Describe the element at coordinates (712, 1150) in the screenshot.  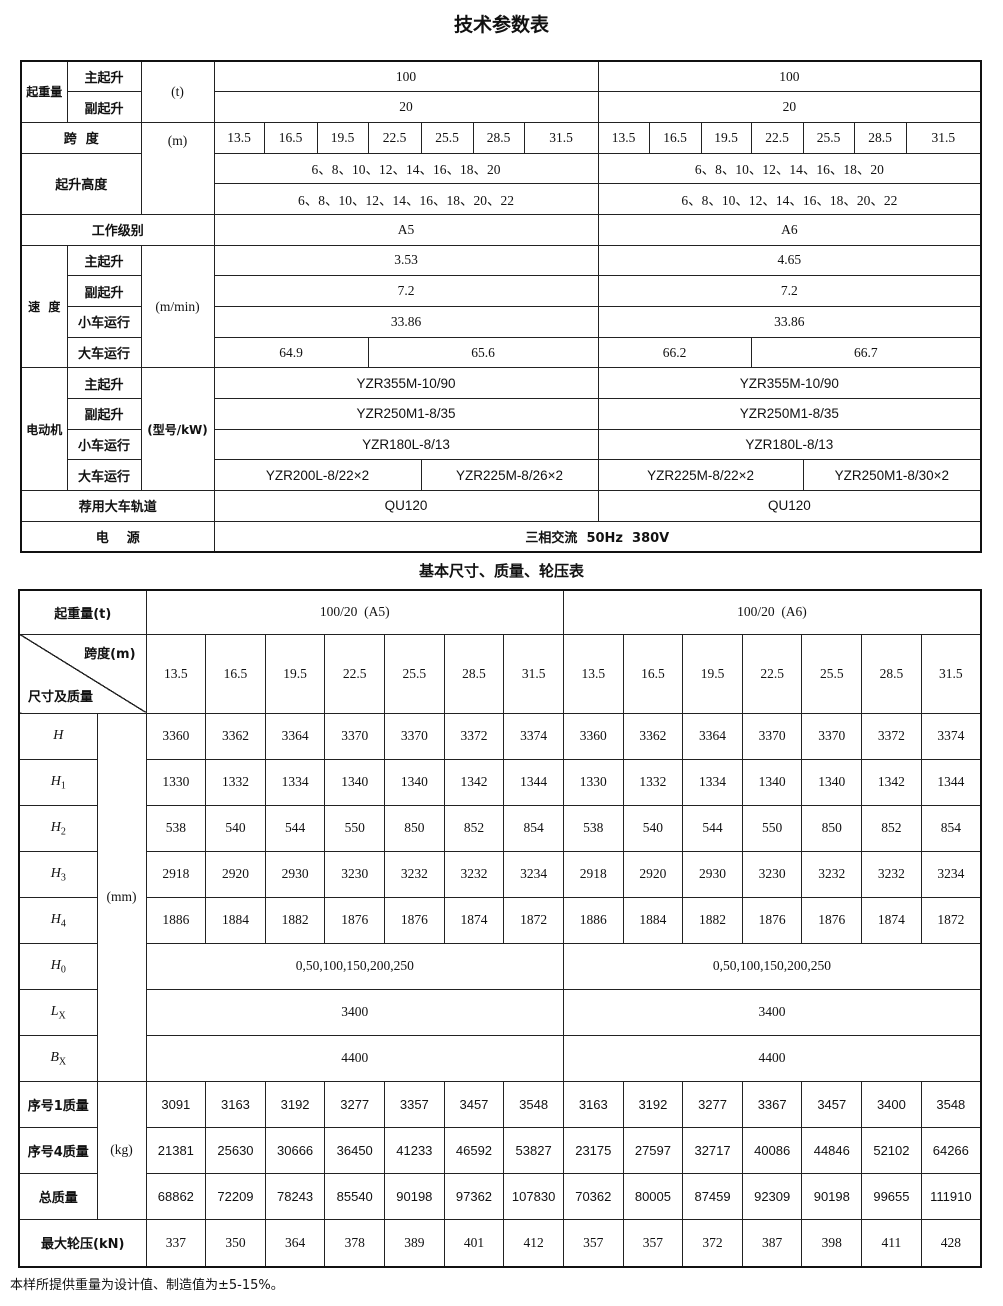
I see `cell: 32717` at that location.